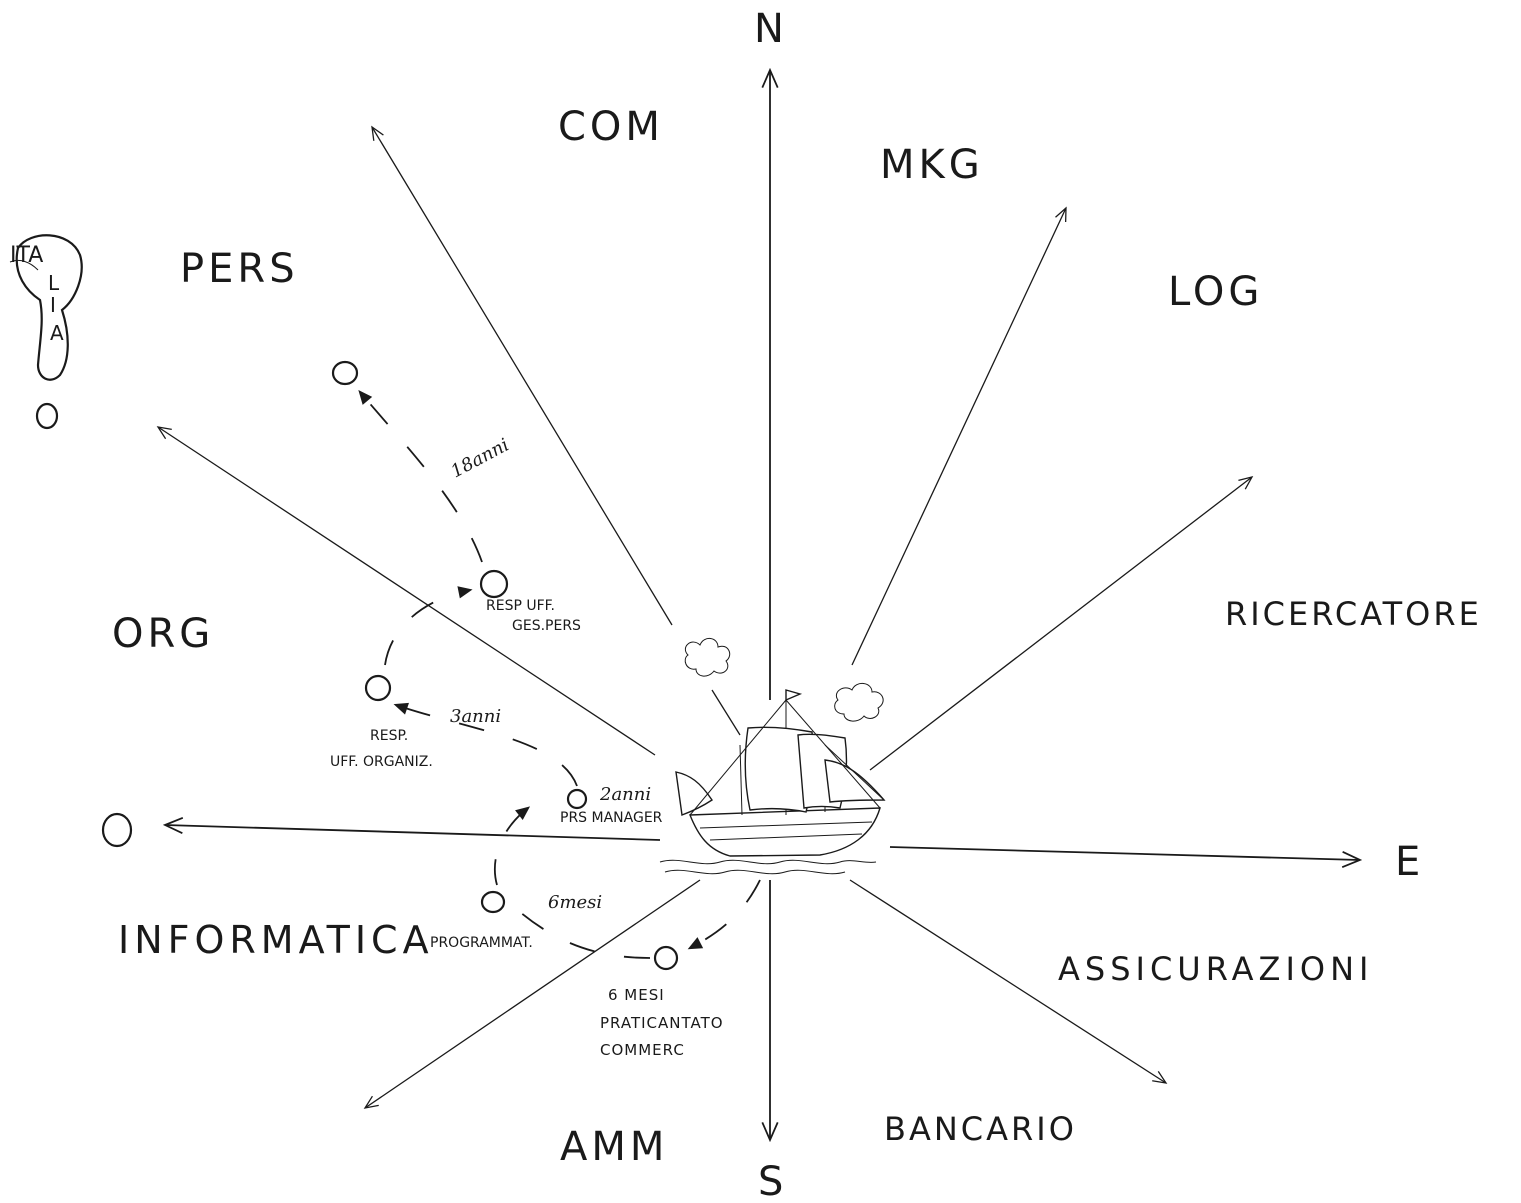  I want to click on stage-6-duration: 18anni, so click(479, 458).